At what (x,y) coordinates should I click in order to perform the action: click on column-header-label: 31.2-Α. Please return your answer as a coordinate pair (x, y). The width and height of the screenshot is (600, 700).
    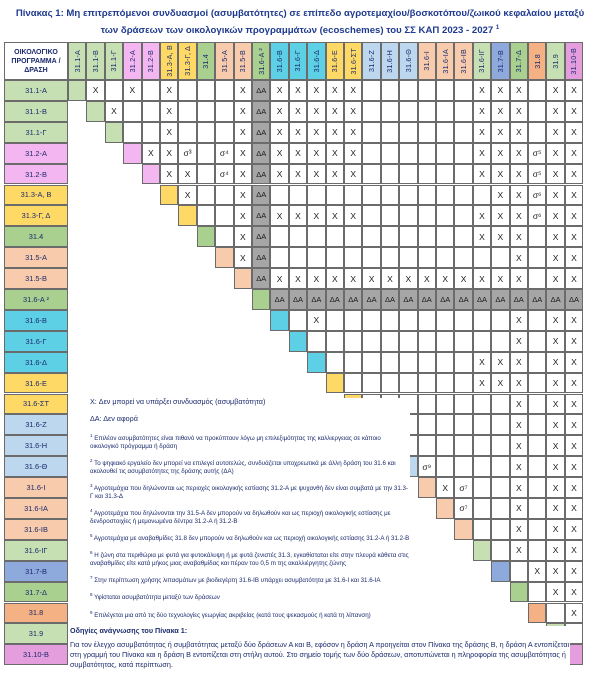
    Looking at the image, I should click on (132, 61).